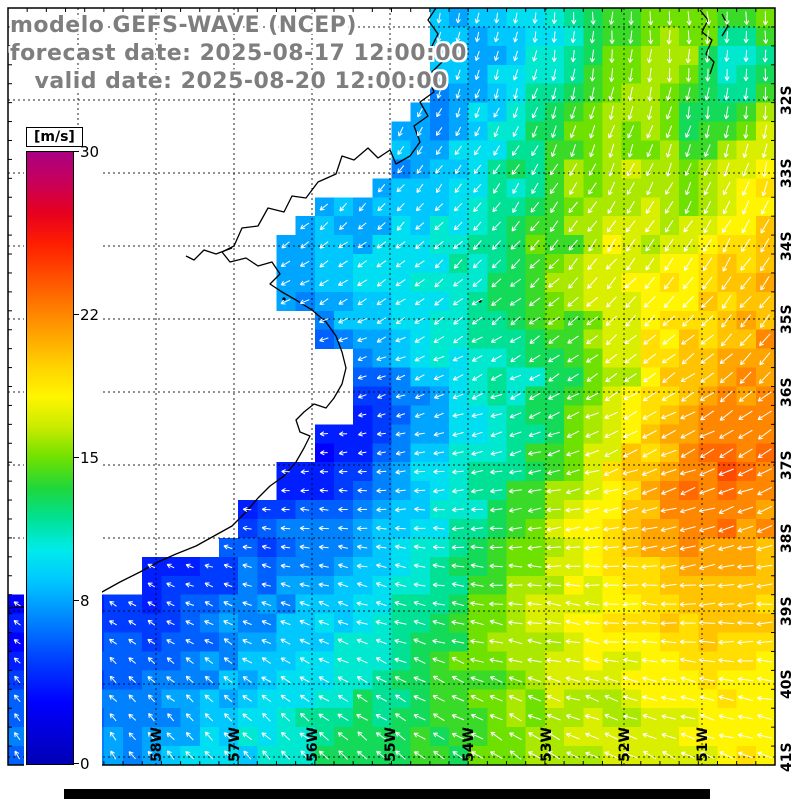 Image resolution: width=800 pixels, height=800 pixels. I want to click on lon-label: 53W, so click(547, 744).